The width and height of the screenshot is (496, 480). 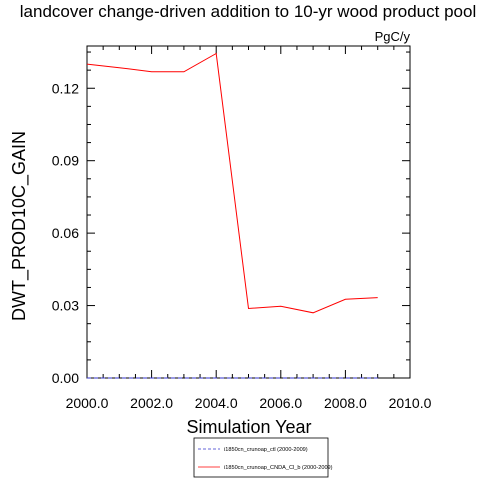 What do you see at coordinates (65, 161) in the screenshot?
I see `y-tick-label: 0.09` at bounding box center [65, 161].